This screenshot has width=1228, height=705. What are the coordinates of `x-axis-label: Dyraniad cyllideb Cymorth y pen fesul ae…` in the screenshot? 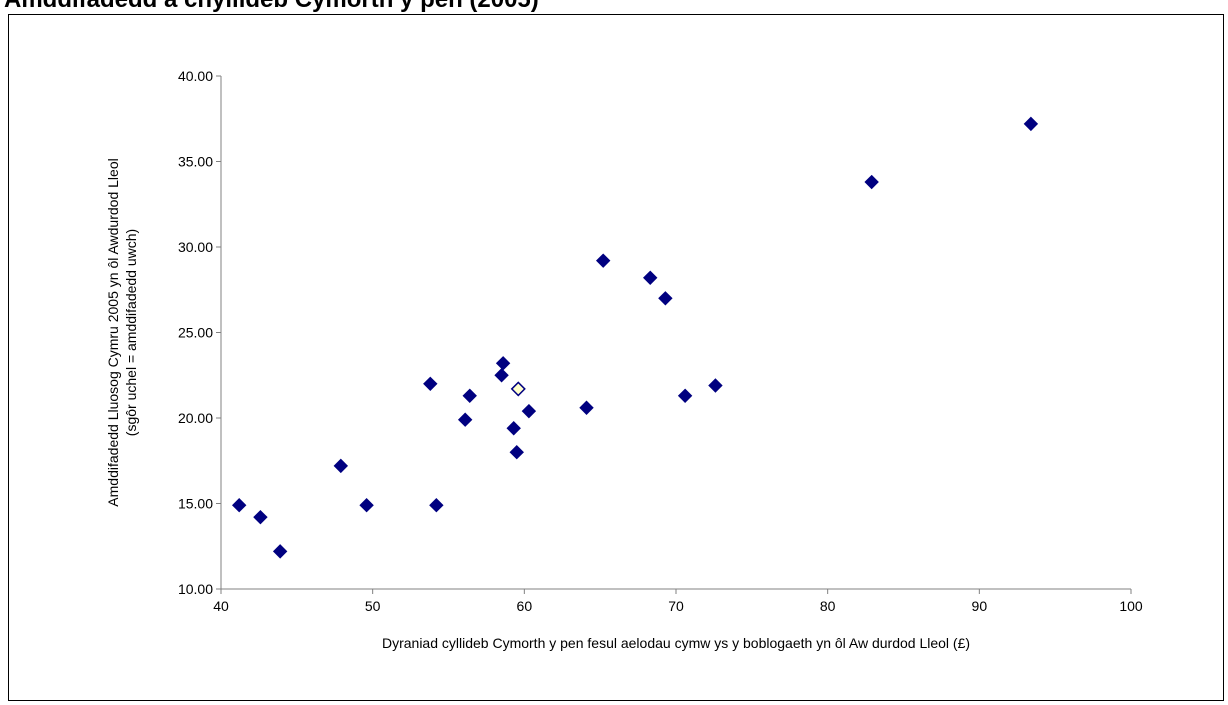 It's located at (676, 643).